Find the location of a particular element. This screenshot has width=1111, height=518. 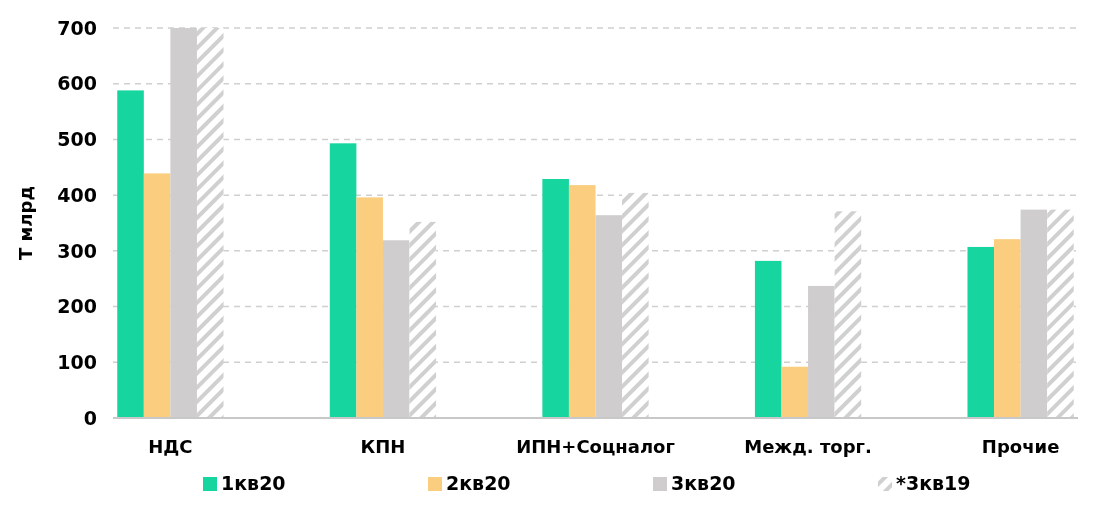

x-tick-label: ИПН+Соцналог is located at coordinates (595, 446).